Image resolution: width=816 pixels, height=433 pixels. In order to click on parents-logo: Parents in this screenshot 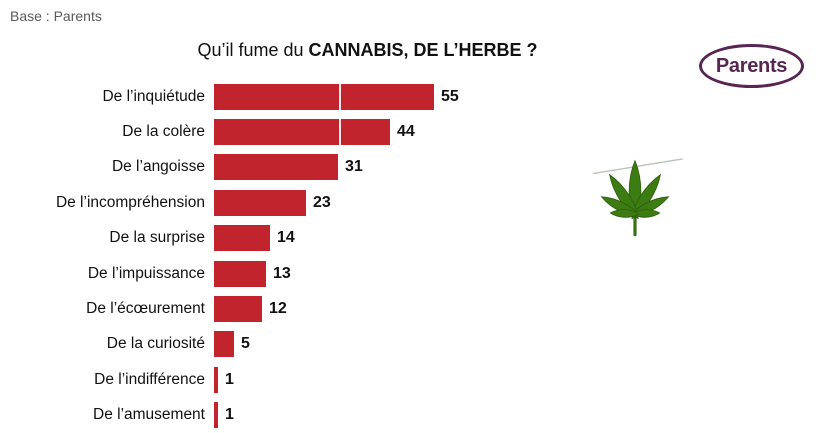, I will do `click(751, 66)`.